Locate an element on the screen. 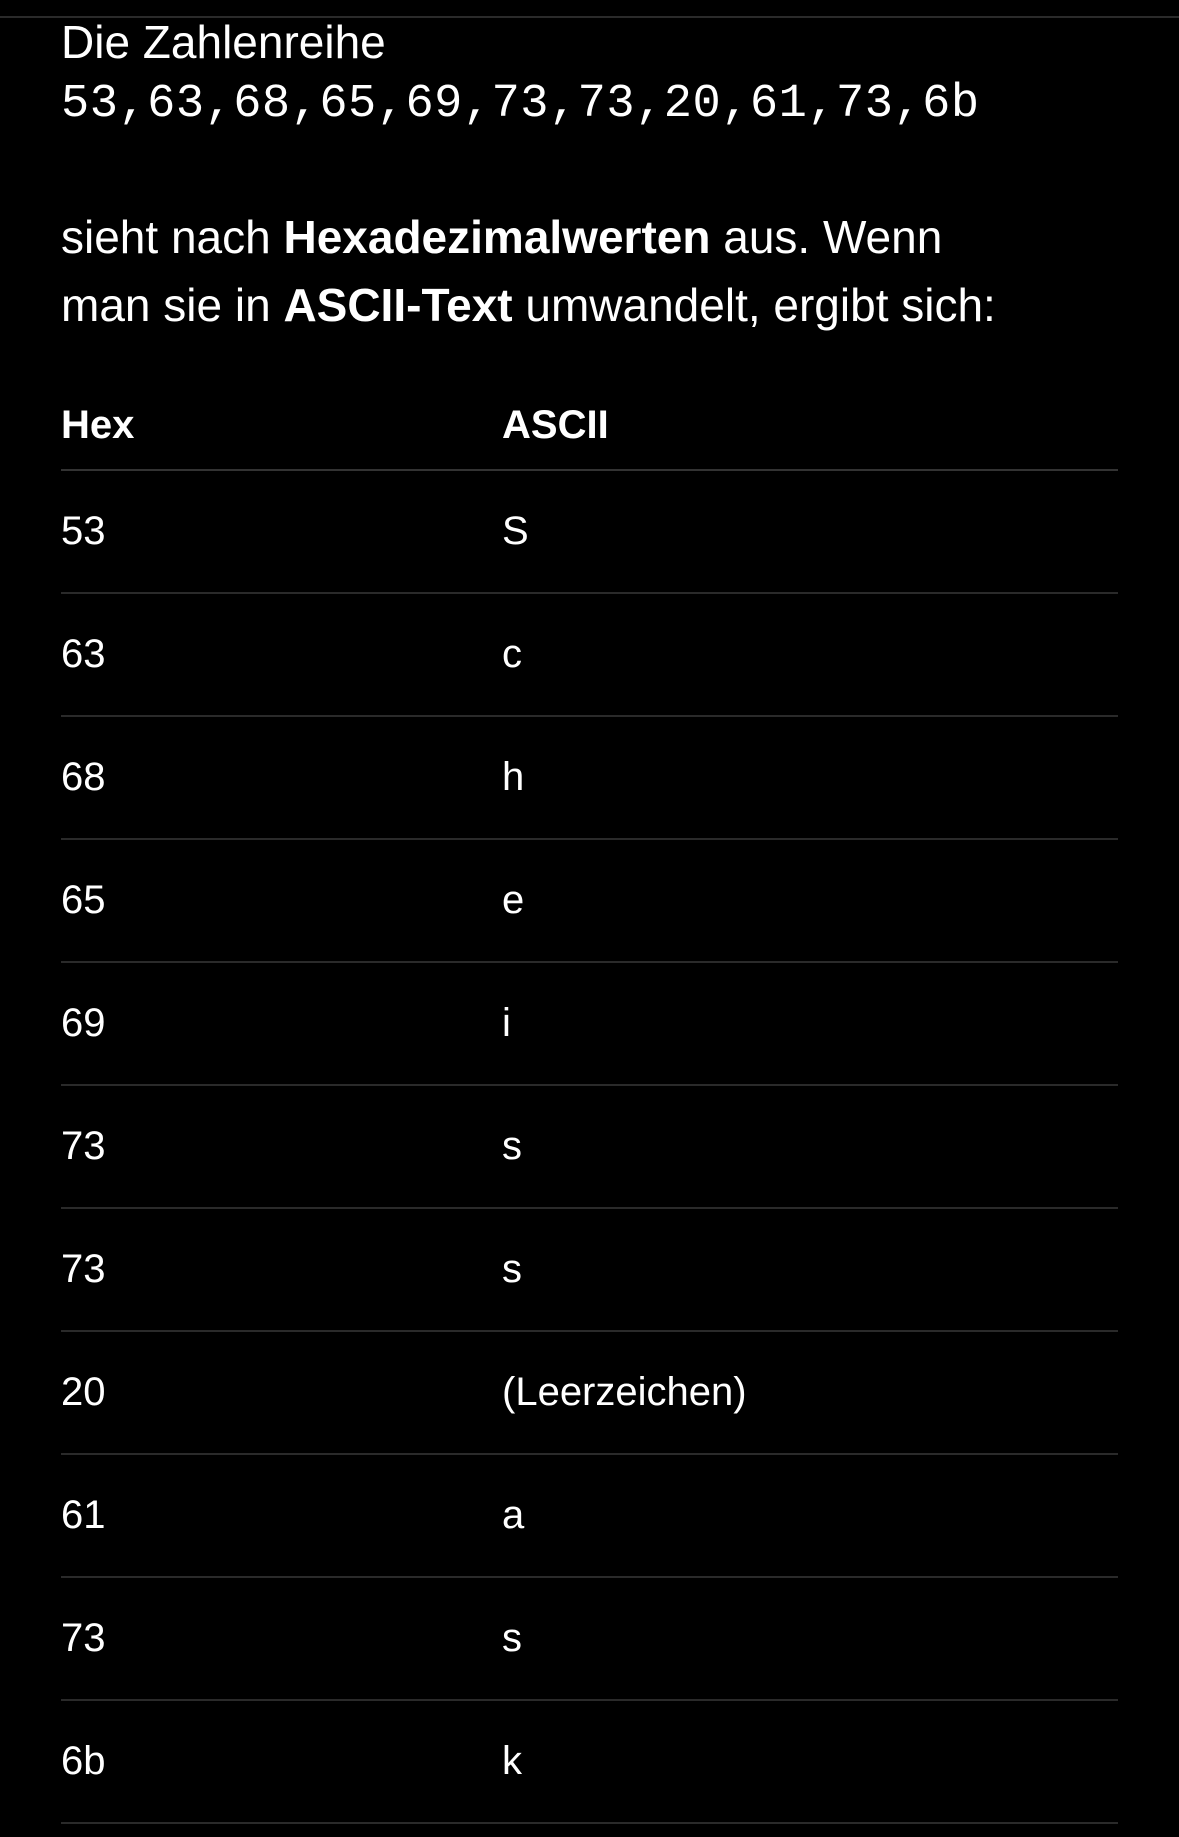  table-row: 61 a is located at coordinates (589, 1516).